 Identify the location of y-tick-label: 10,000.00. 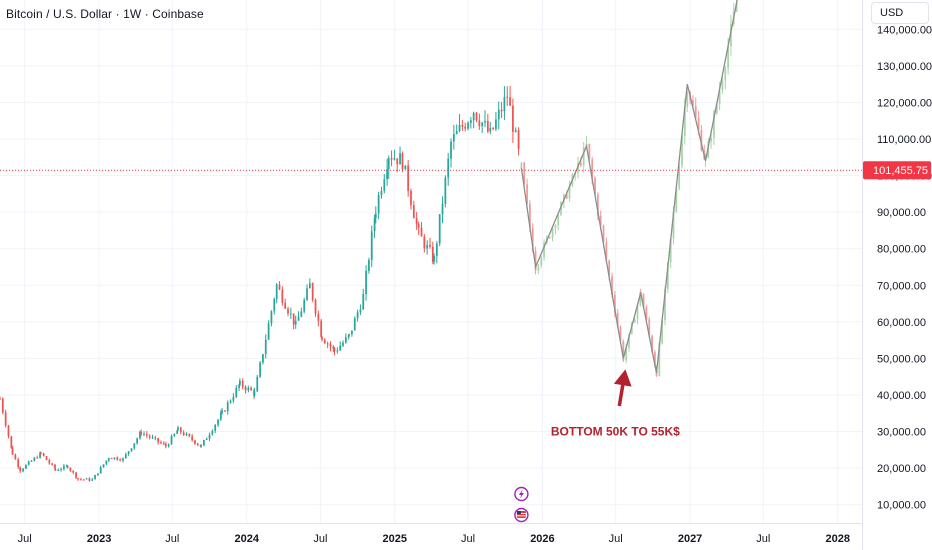
(901, 506).